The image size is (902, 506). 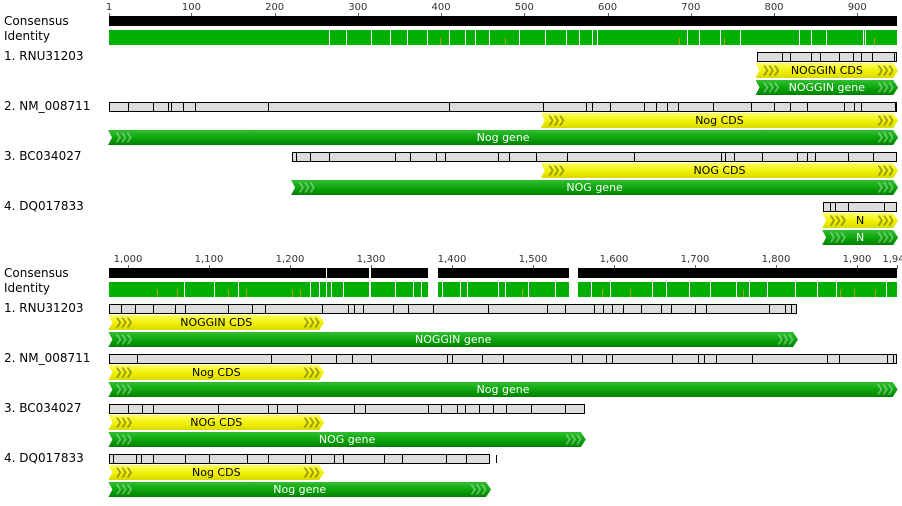 What do you see at coordinates (614, 259) in the screenshot?
I see `ruler-tick-label: 1,600` at bounding box center [614, 259].